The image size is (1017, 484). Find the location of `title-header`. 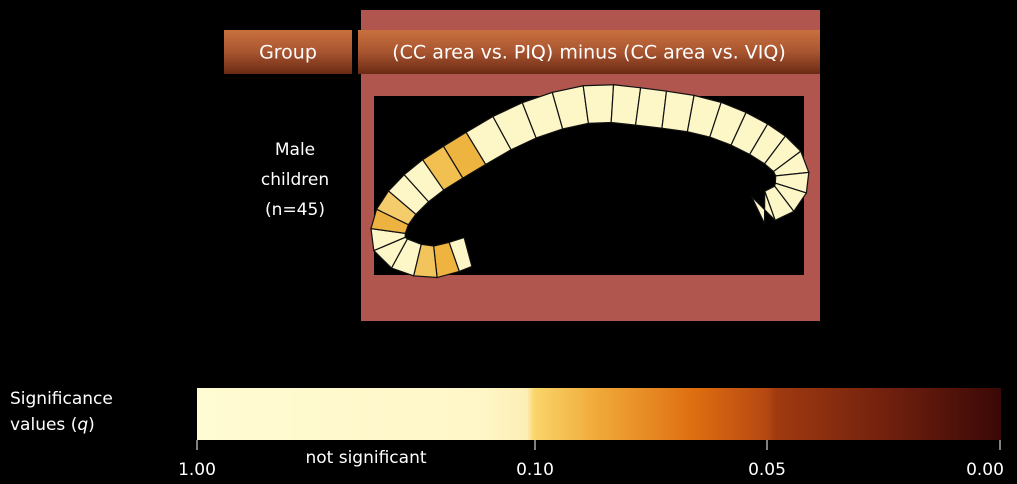

title-header is located at coordinates (589, 52).